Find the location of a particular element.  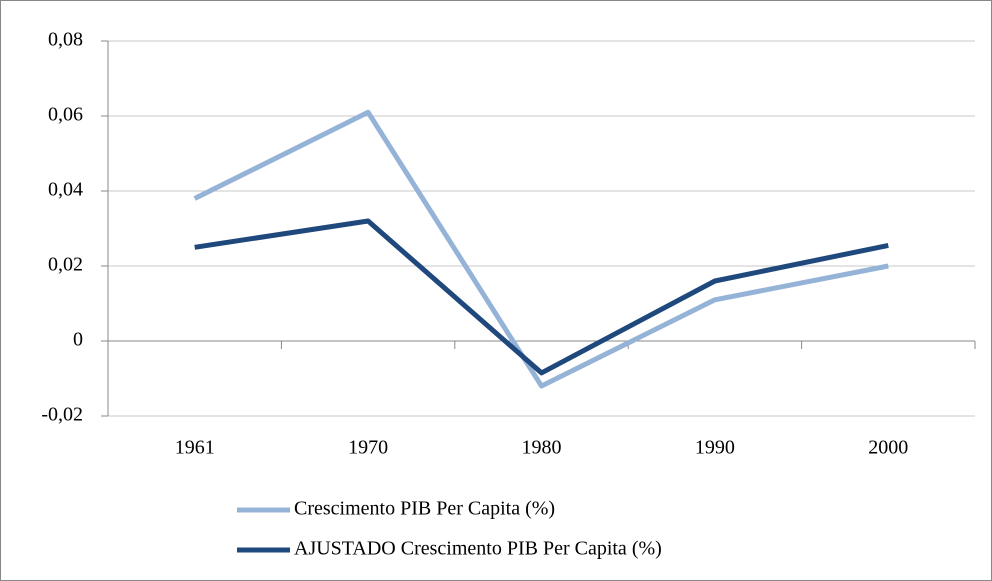

y-tick-label: 0,08 is located at coordinates (65, 40).